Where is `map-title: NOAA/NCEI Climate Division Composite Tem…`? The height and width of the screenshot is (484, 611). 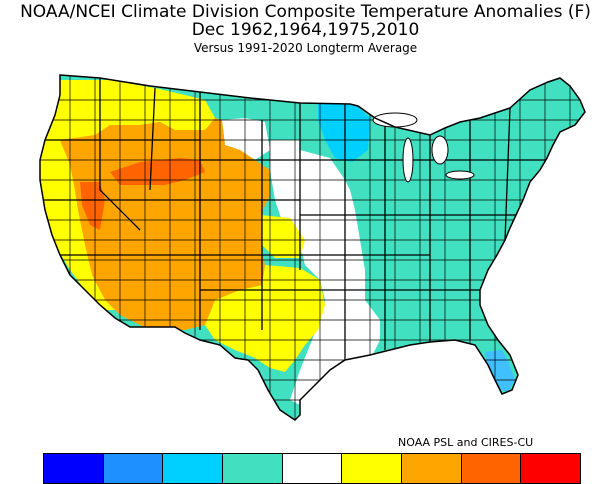
map-title: NOAA/NCEI Climate Division Composite Tem… is located at coordinates (305, 12).